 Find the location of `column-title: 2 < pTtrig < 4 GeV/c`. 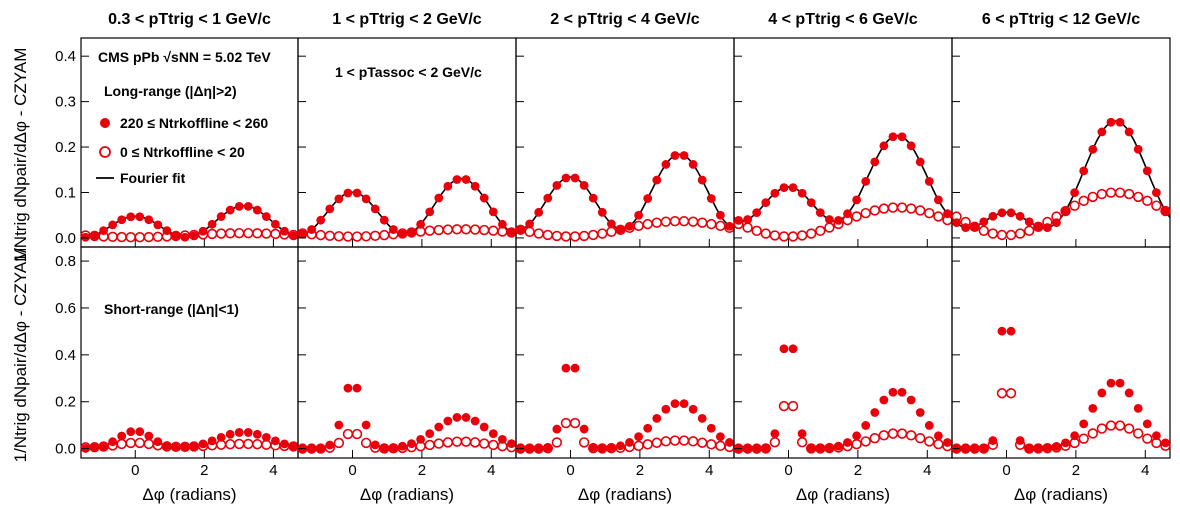

column-title: 2 < pTtrig < 4 GeV/c is located at coordinates (624, 19).